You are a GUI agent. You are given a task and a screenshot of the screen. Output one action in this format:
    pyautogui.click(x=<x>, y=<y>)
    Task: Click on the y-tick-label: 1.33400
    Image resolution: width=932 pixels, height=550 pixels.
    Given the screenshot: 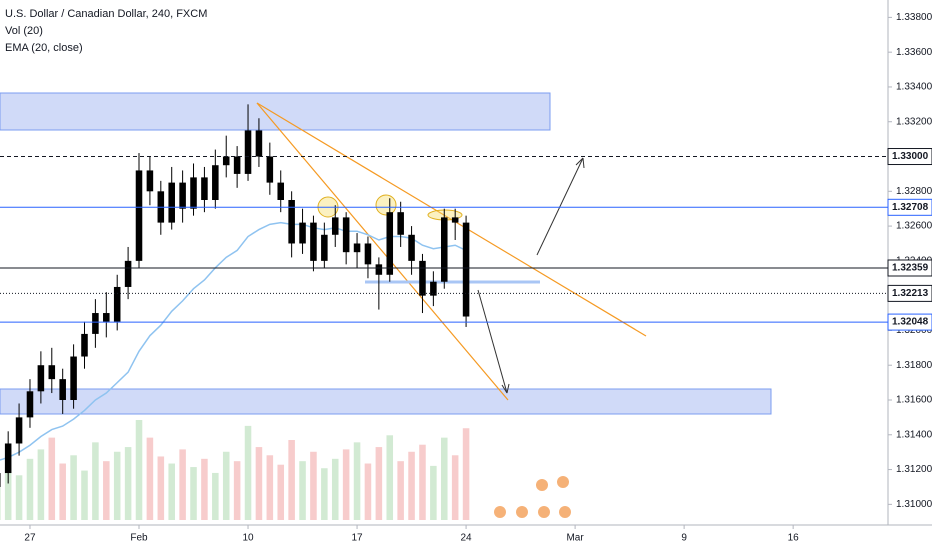 What is the action you would take?
    pyautogui.click(x=914, y=87)
    